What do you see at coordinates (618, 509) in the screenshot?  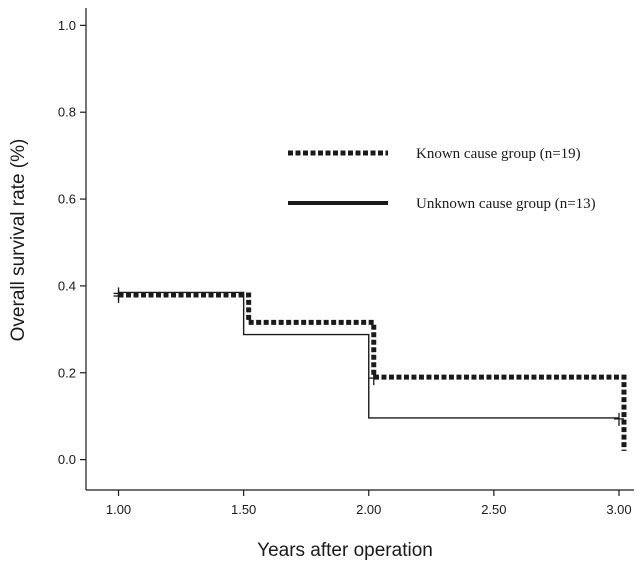 I see `x-tick-label: 3.00` at bounding box center [618, 509].